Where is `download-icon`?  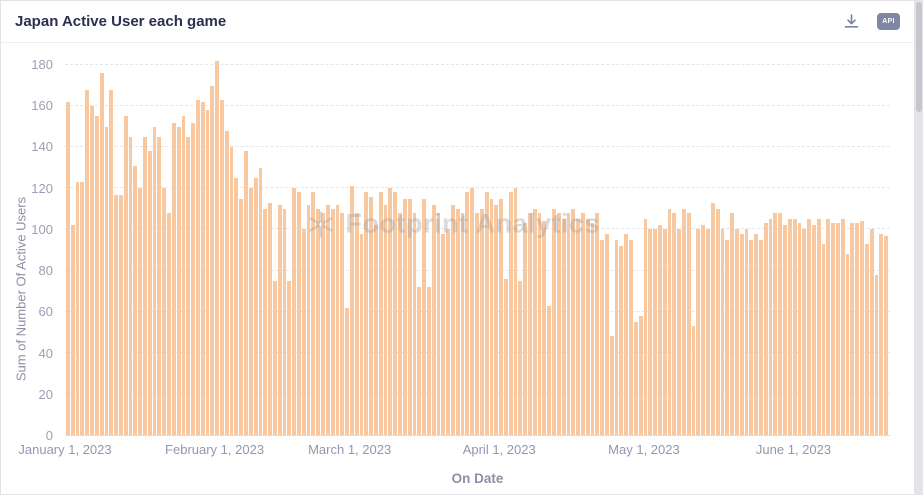 download-icon is located at coordinates (851, 22).